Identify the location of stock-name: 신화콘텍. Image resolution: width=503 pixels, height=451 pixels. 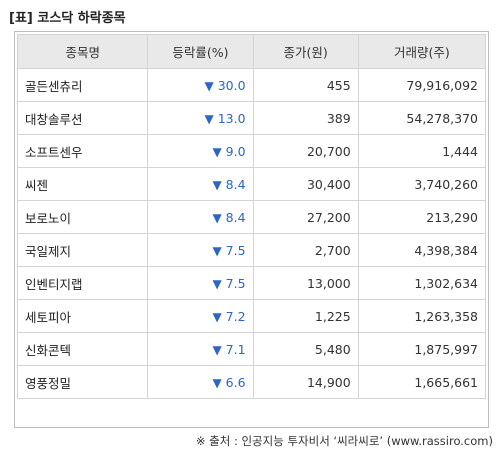
(82, 349).